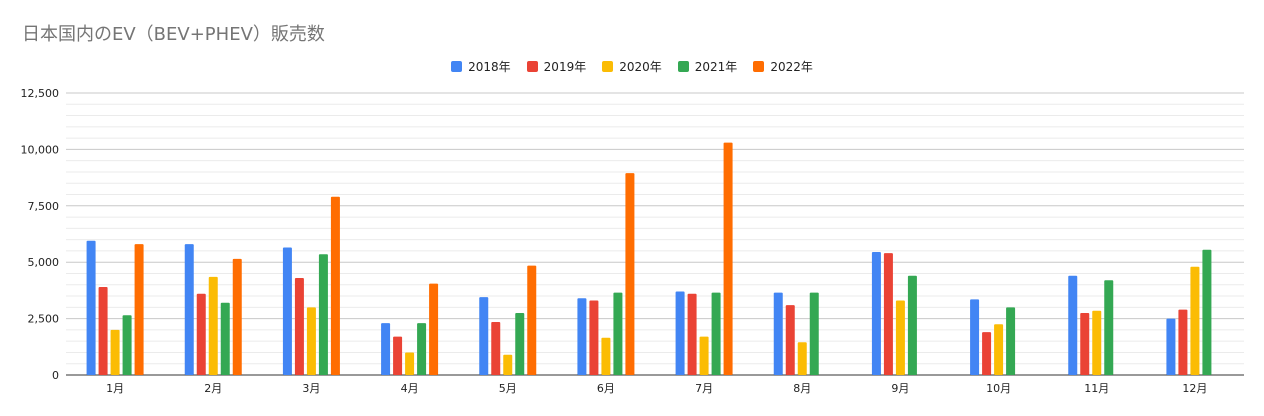 Image resolution: width=1264 pixels, height=416 pixels. Describe the element at coordinates (704, 388) in the screenshot. I see `x-tick-label: 7月` at that location.